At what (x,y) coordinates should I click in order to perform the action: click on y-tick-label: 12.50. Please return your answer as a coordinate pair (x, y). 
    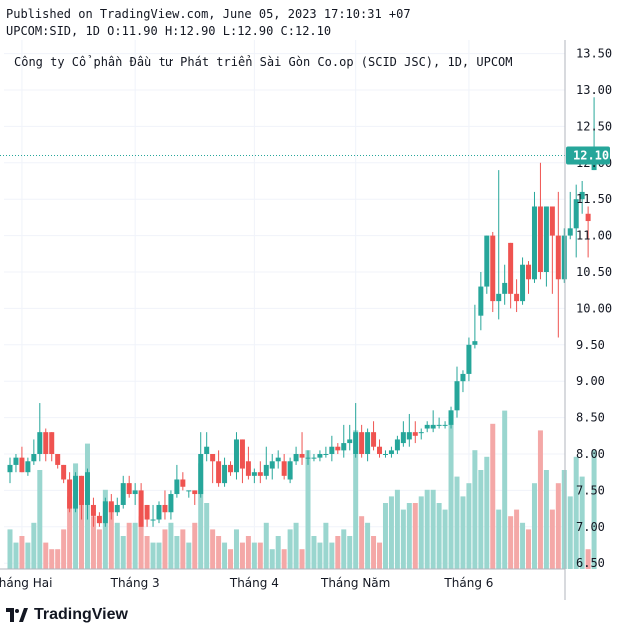
    Looking at the image, I should click on (594, 126).